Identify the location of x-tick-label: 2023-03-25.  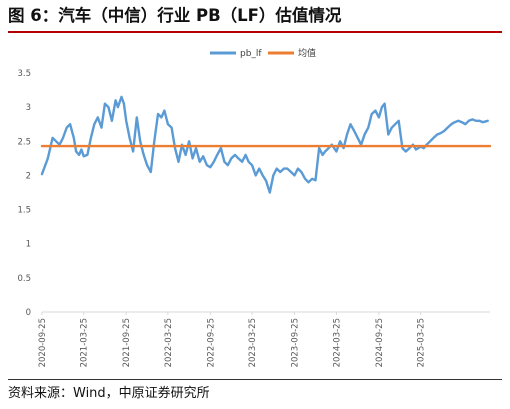
(253, 342).